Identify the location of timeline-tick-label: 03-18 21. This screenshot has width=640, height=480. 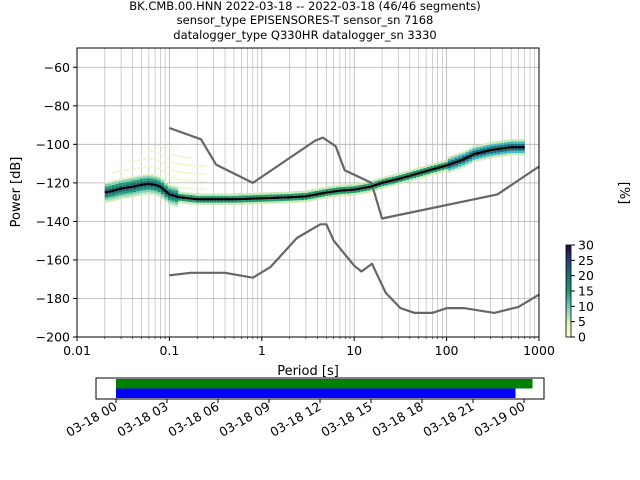
(448, 419).